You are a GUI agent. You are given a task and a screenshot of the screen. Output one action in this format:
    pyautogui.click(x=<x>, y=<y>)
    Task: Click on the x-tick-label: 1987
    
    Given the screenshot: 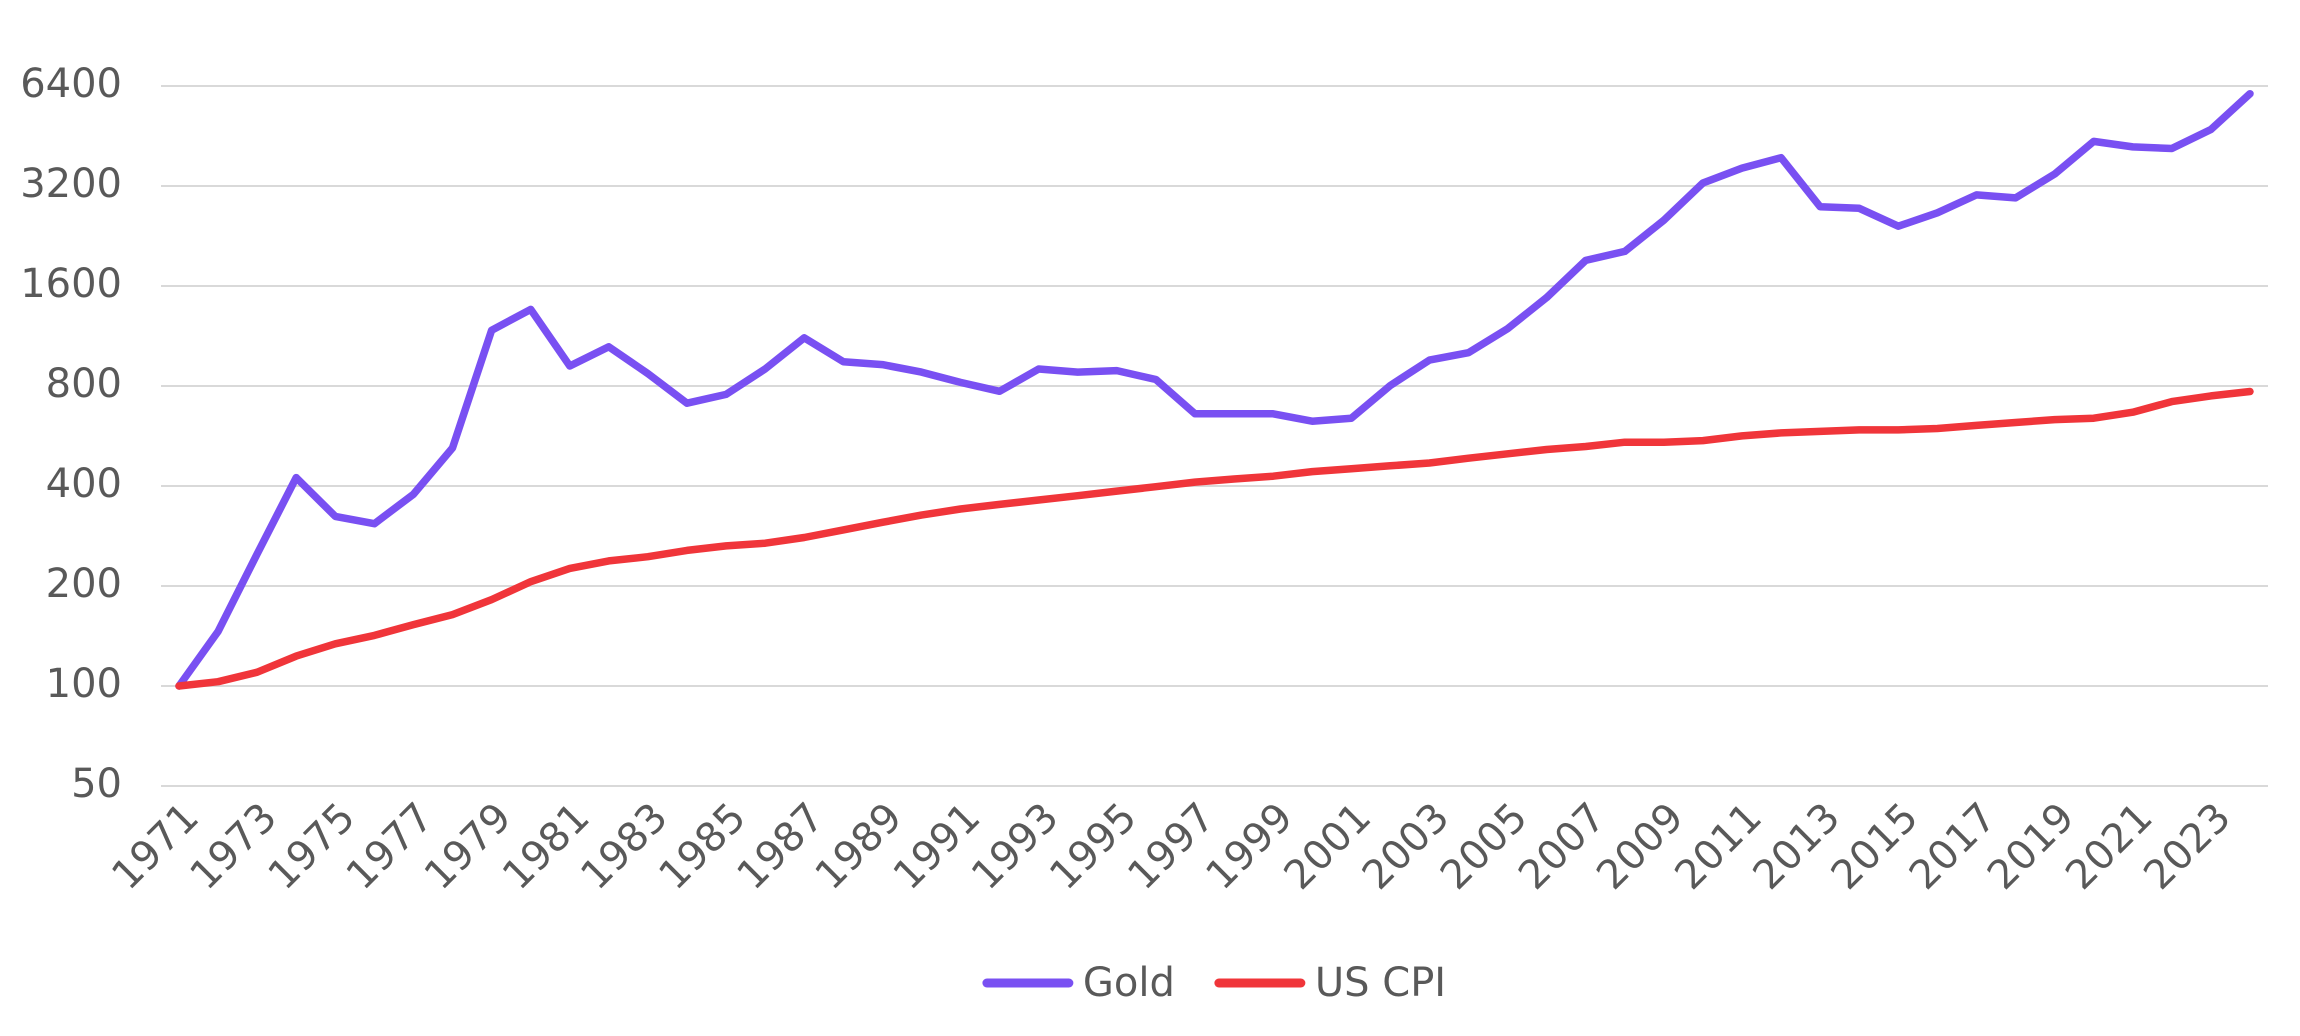 What is the action you would take?
    pyautogui.click(x=781, y=846)
    